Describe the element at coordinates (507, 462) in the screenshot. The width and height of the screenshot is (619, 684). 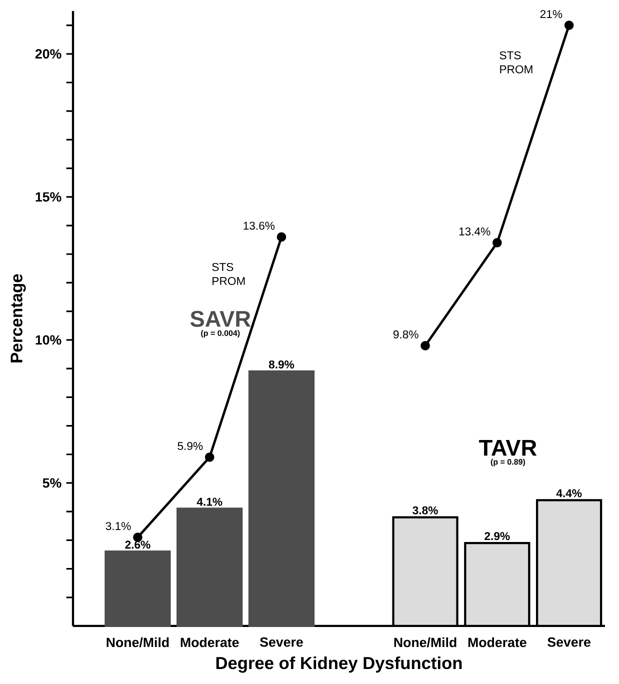
I see `annotation: (p = 0.89)` at that location.